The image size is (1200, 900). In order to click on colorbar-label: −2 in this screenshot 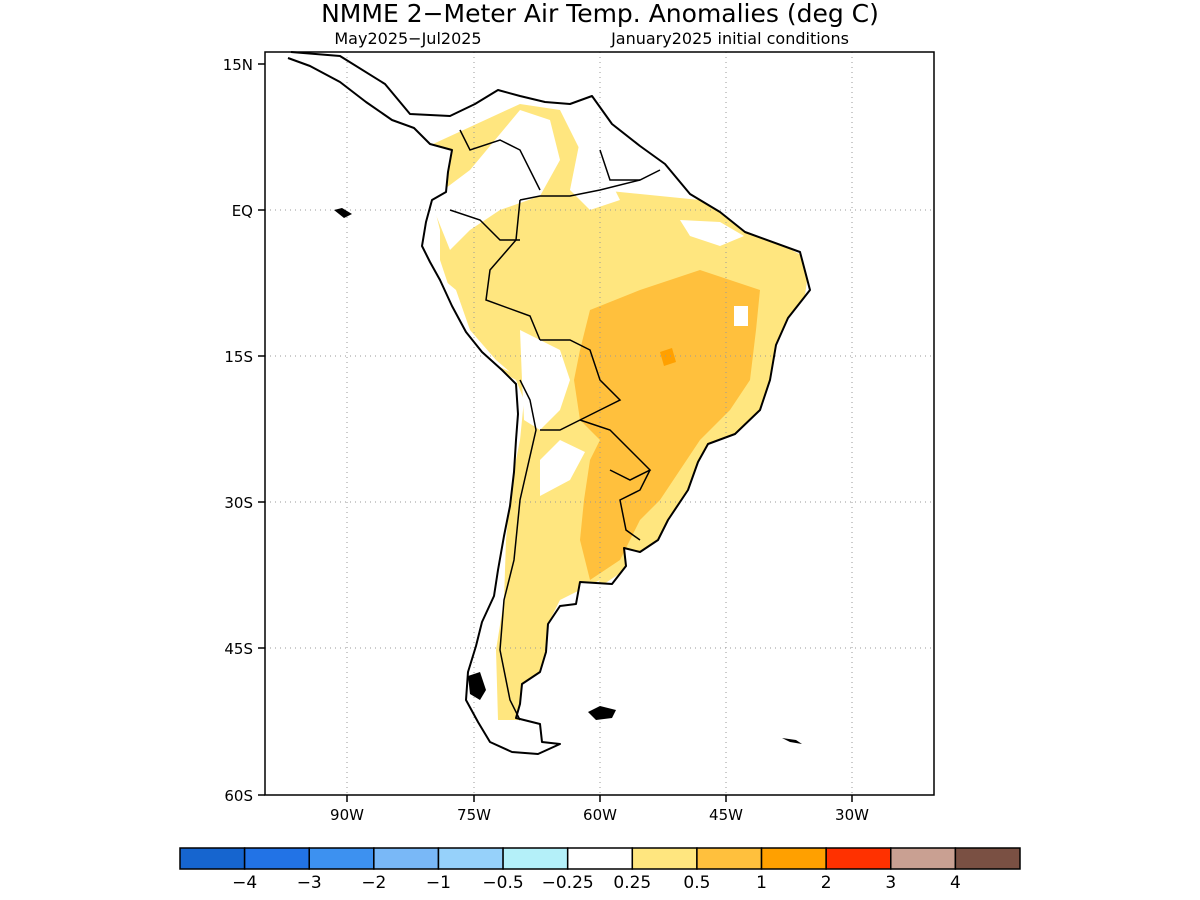, I will do `click(373, 883)`.